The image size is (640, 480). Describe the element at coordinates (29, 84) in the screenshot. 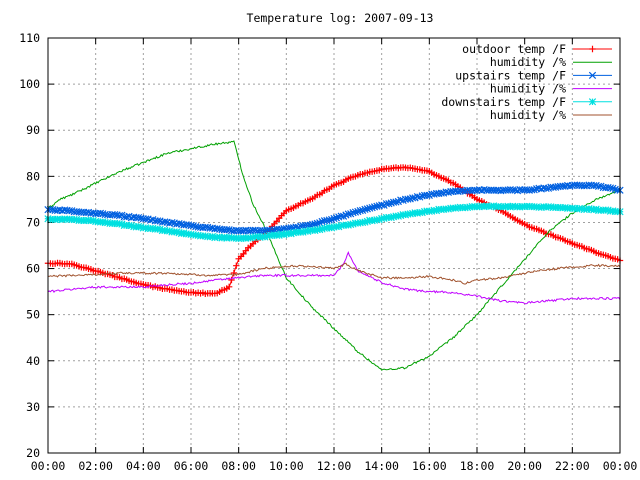

I see `y-tick-label: 100` at that location.